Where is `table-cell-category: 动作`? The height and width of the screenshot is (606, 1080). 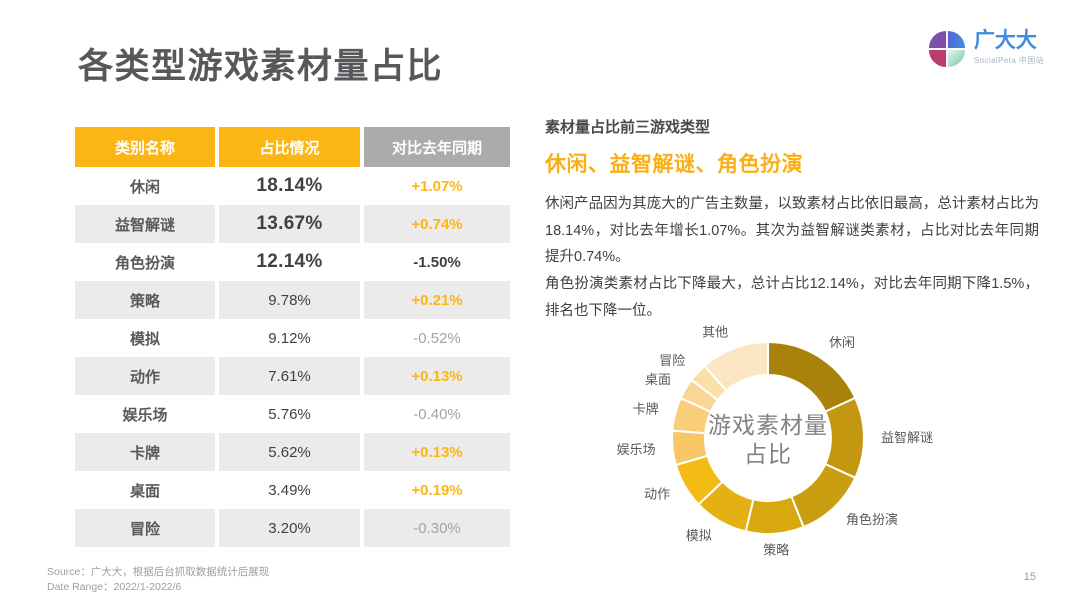
table-cell-category: 动作 is located at coordinates (145, 376).